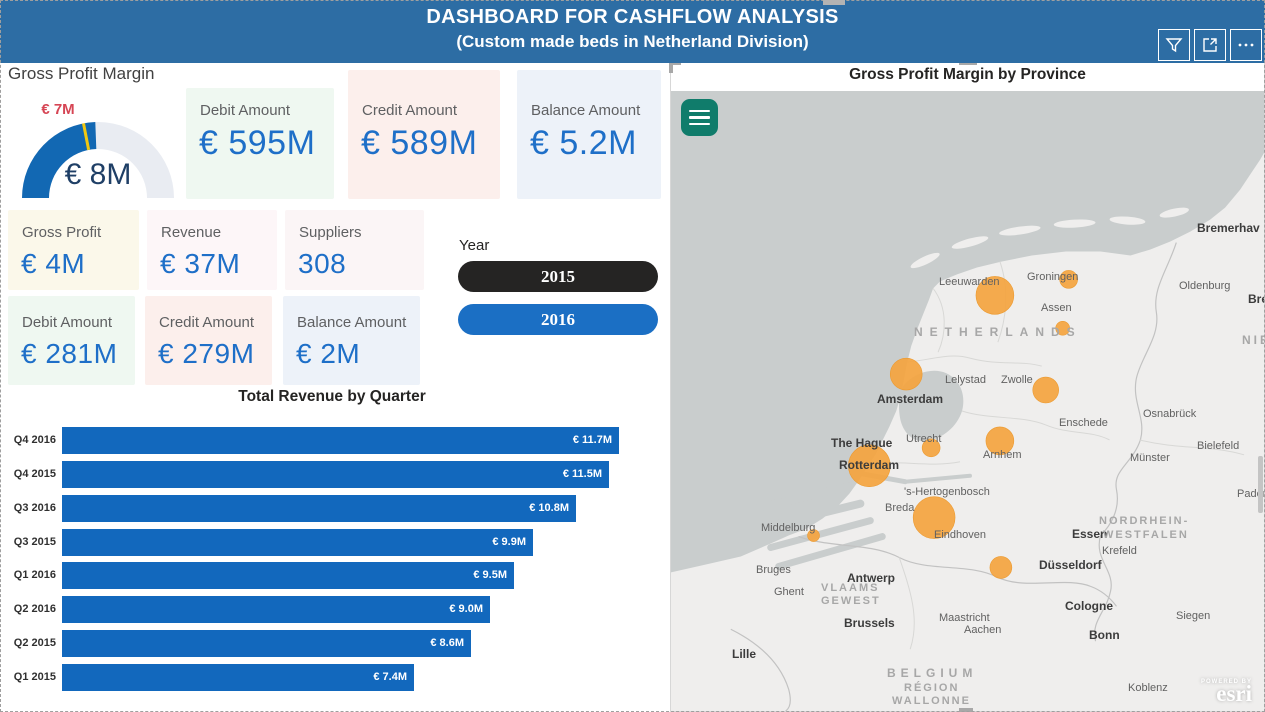 The height and width of the screenshot is (712, 1265). I want to click on bar-q2-2016: € 9.0M, so click(276, 609).